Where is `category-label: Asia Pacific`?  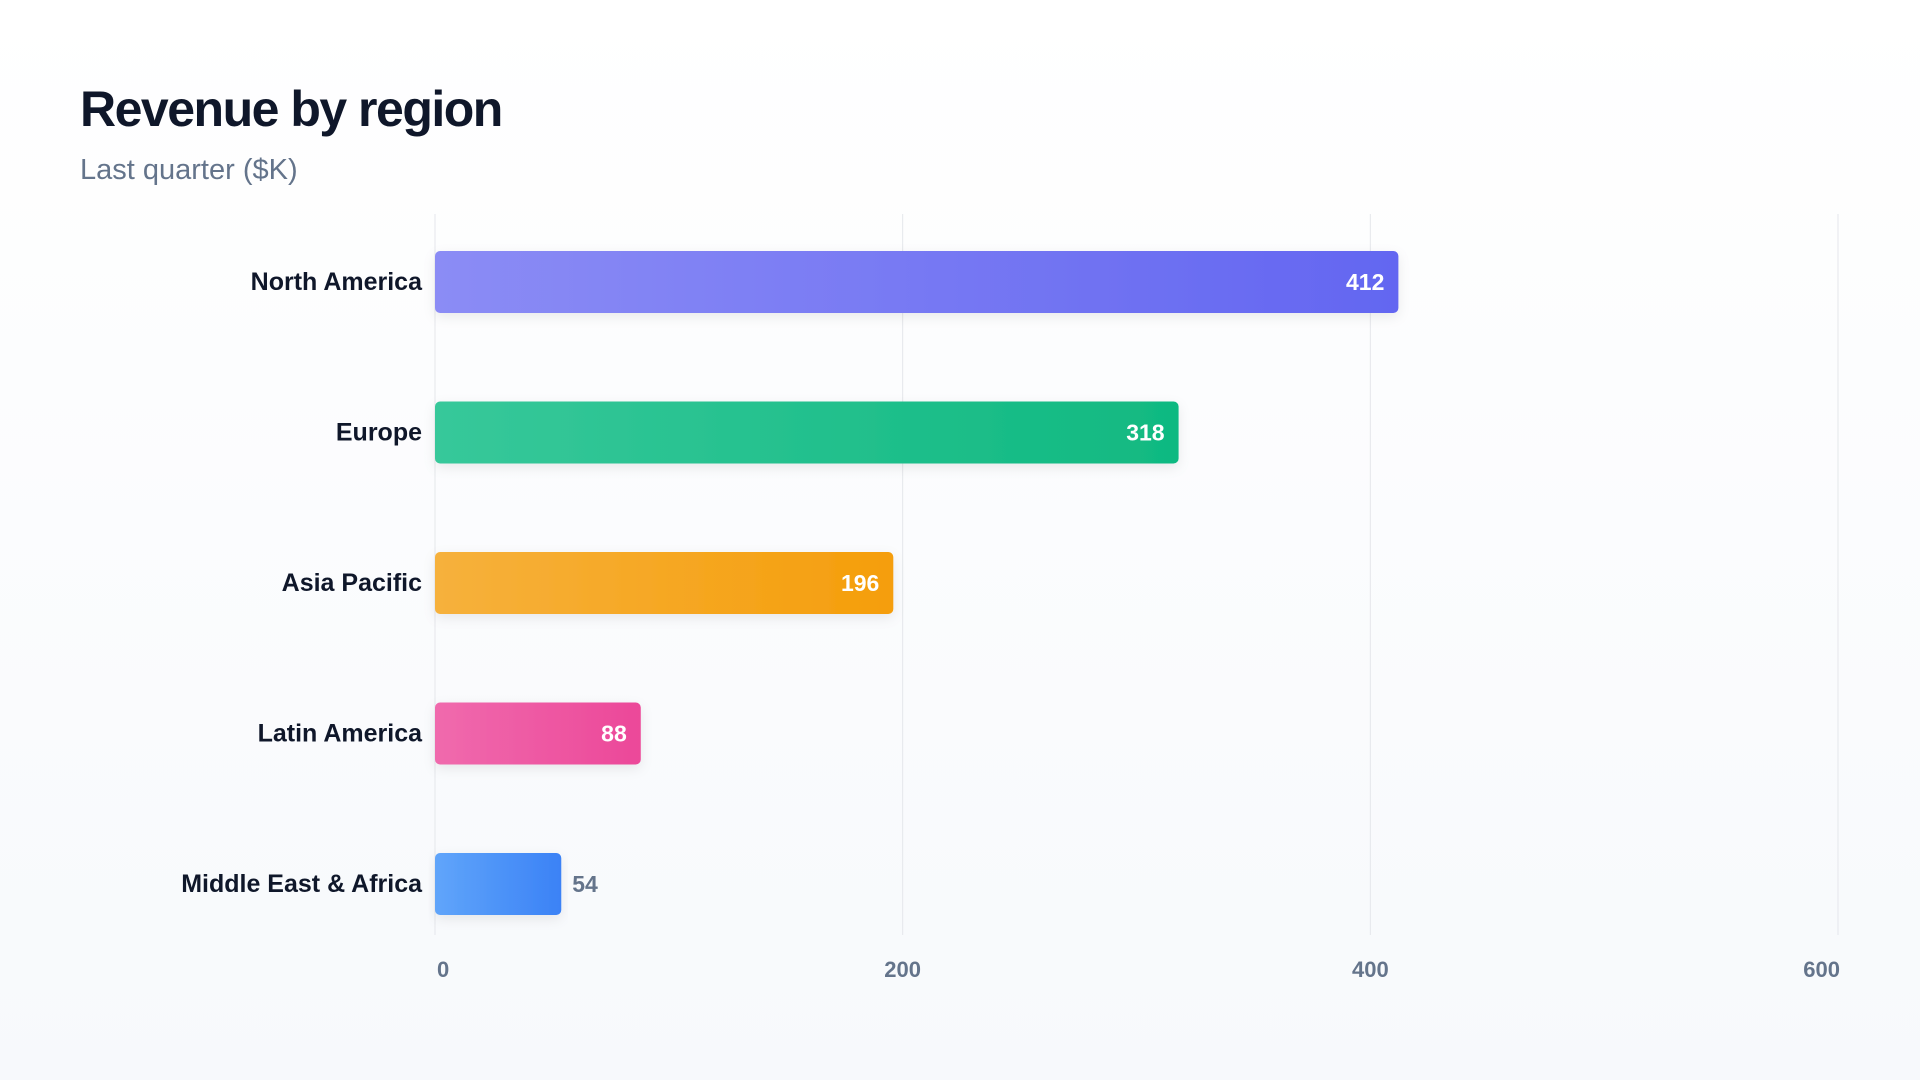 category-label: Asia Pacific is located at coordinates (352, 583).